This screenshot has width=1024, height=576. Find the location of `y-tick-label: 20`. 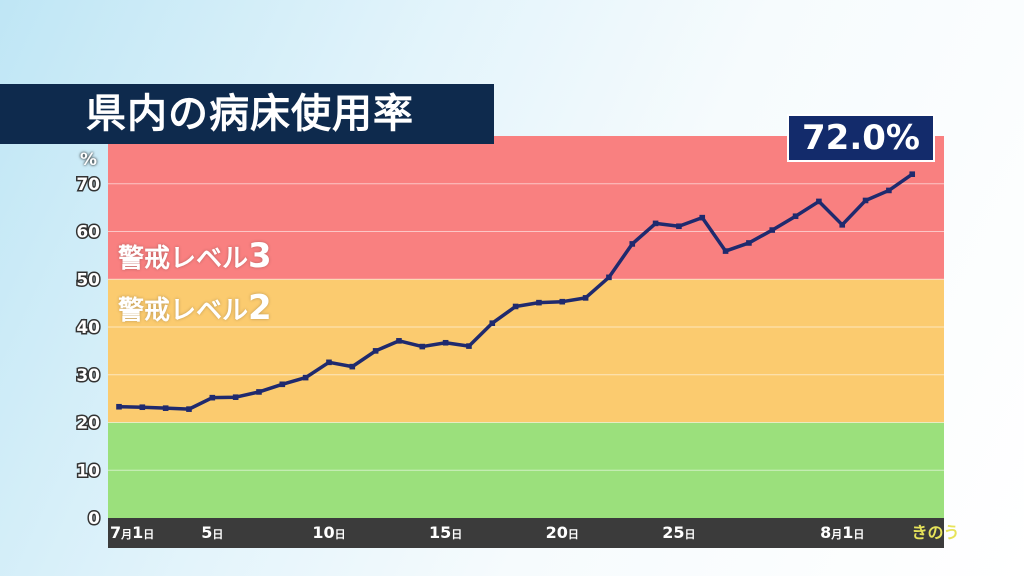

y-tick-label: 20 is located at coordinates (88, 424).